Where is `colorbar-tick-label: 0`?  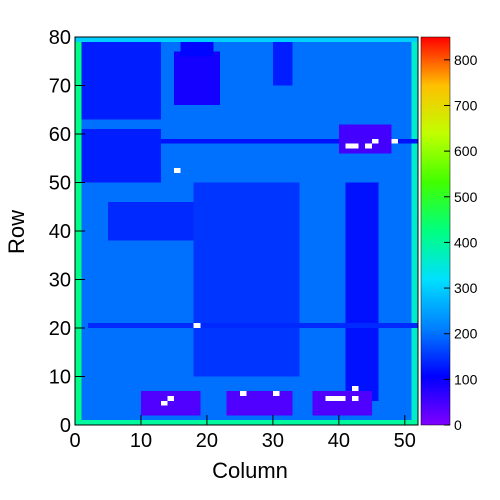
colorbar-tick-label: 0 is located at coordinates (458, 425).